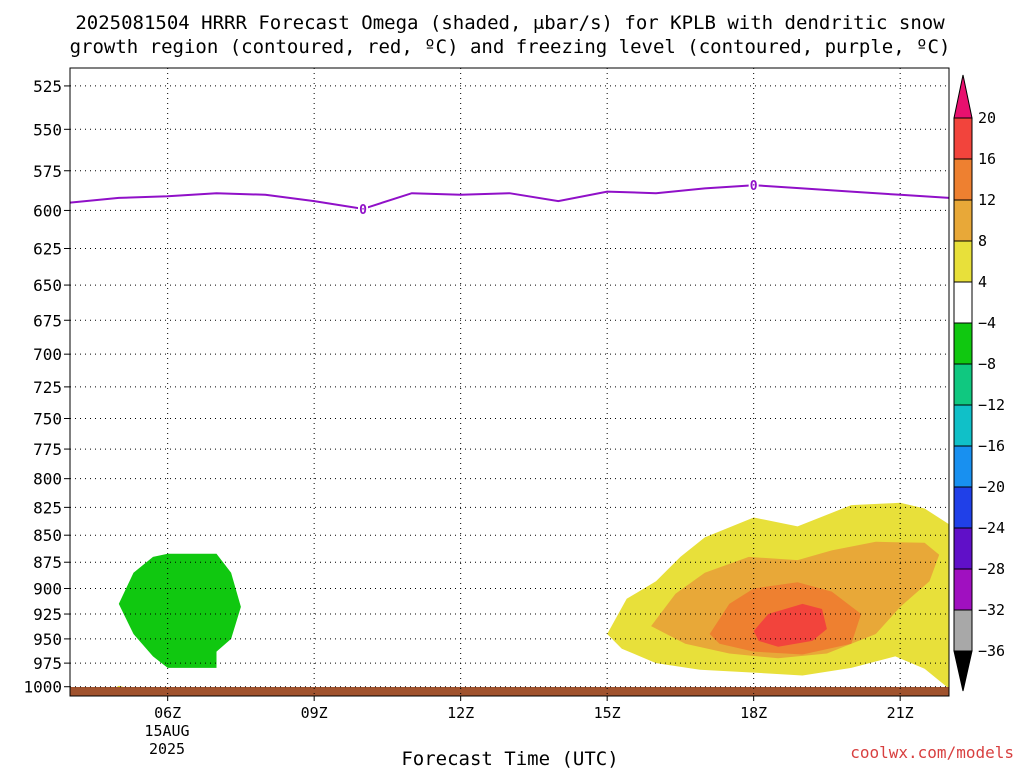  What do you see at coordinates (753, 713) in the screenshot?
I see `x-tick-label: 18Z` at bounding box center [753, 713].